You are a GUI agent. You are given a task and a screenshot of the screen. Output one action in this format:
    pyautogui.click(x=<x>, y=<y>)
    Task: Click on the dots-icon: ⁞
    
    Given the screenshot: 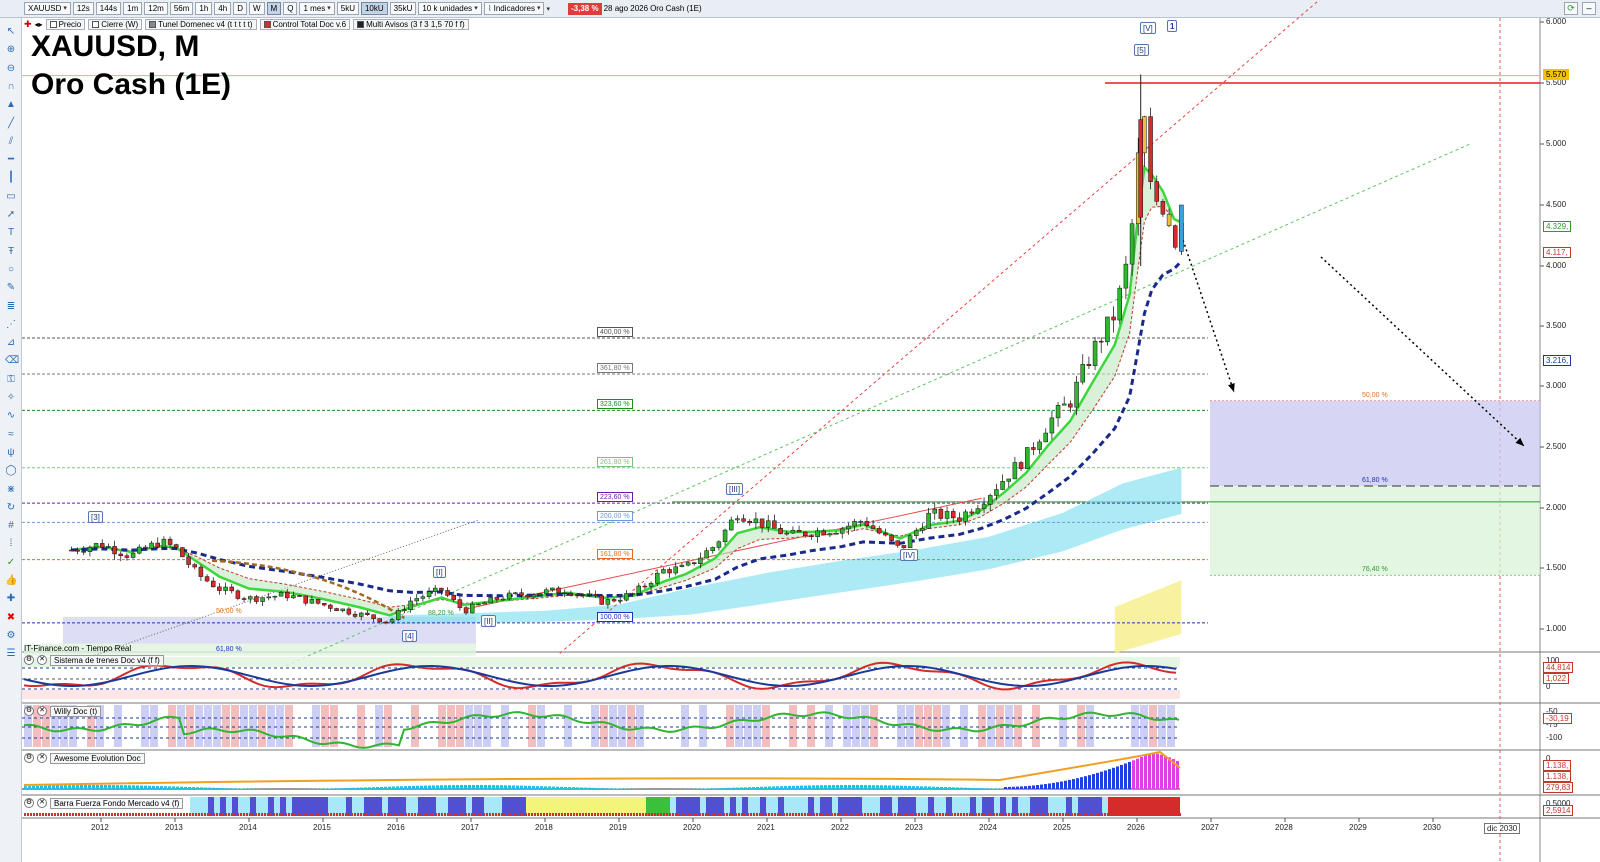 What is the action you would take?
    pyautogui.click(x=11, y=544)
    